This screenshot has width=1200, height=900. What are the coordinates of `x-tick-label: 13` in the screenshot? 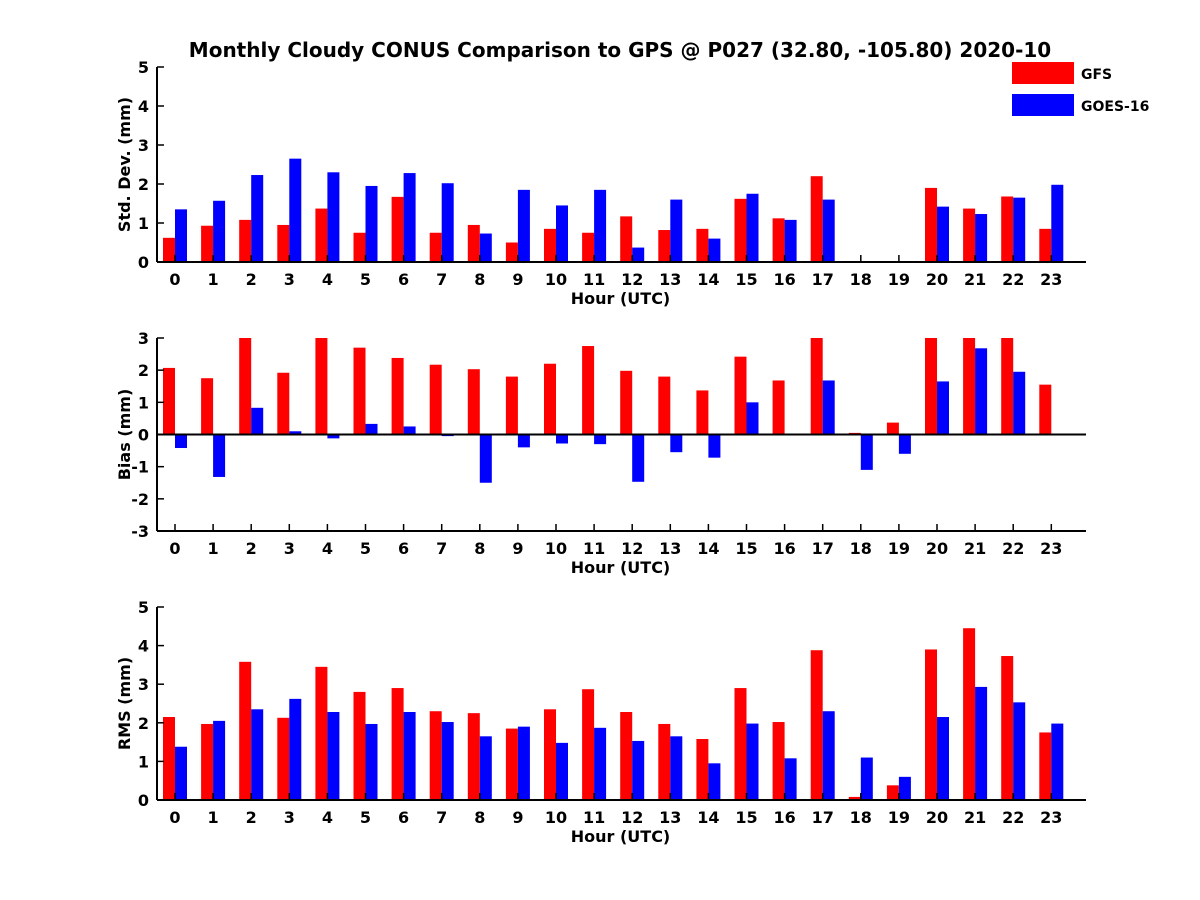 It's located at (670, 817).